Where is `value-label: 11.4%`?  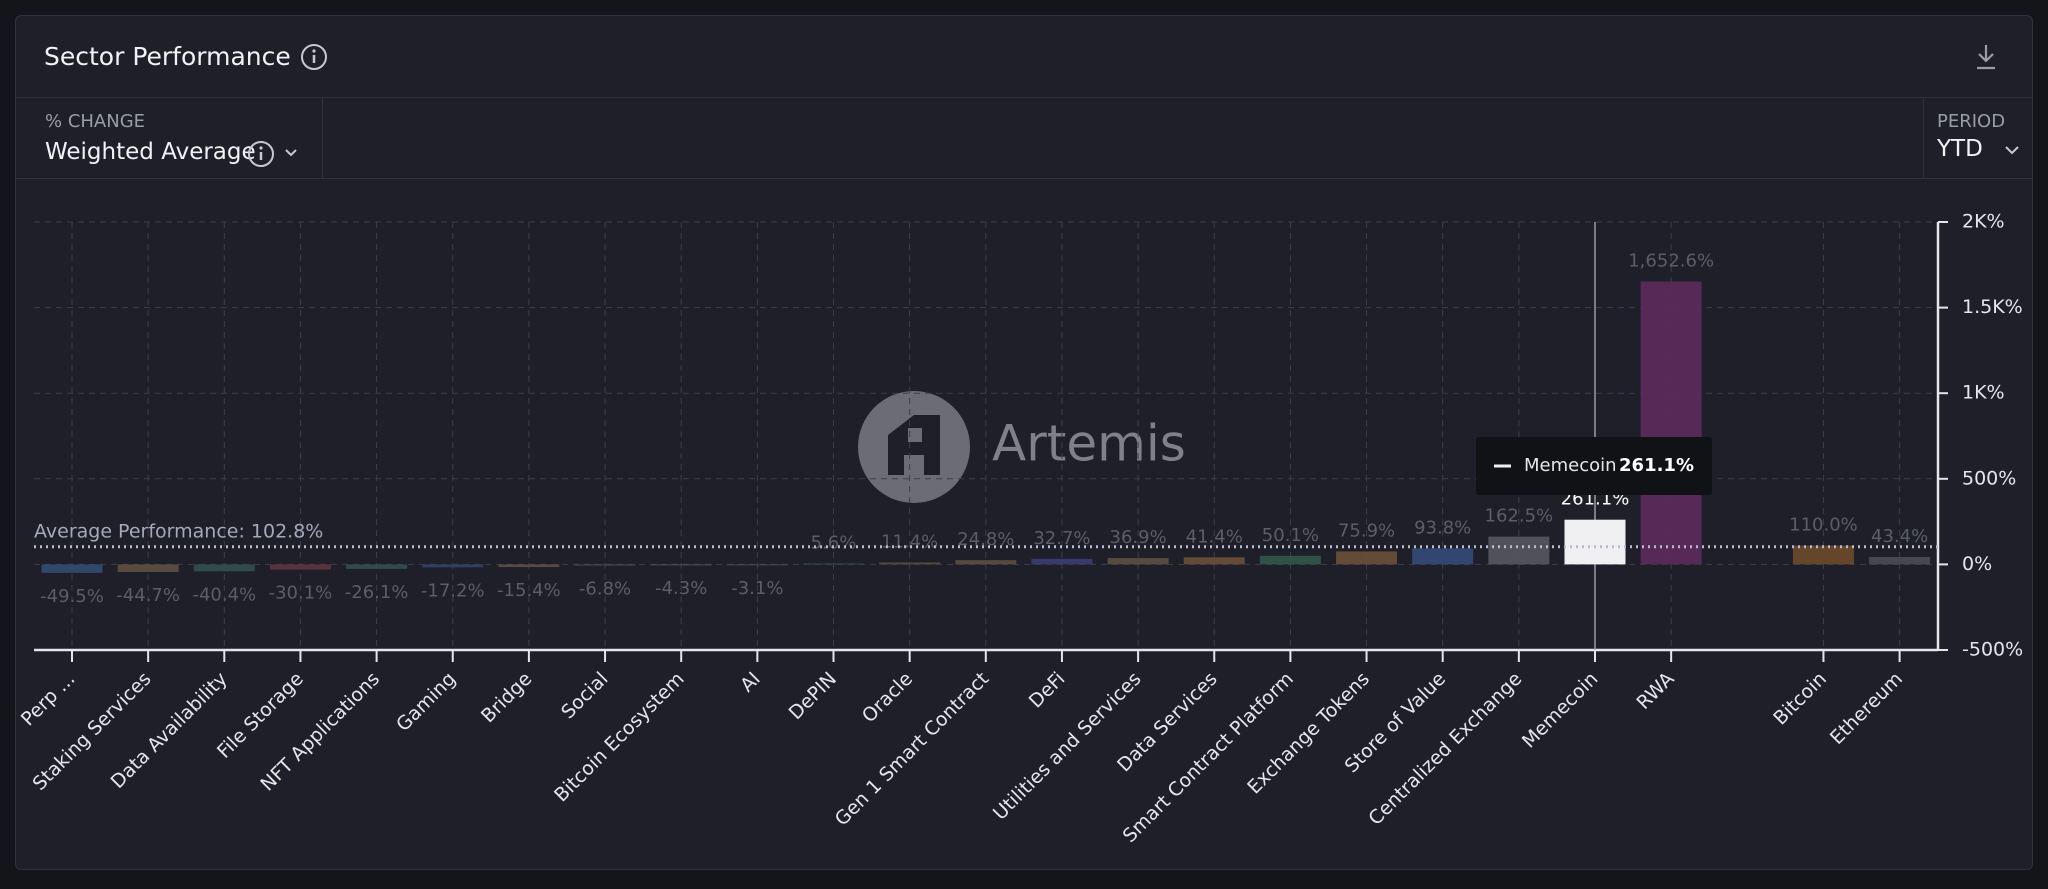 value-label: 11.4% is located at coordinates (909, 541).